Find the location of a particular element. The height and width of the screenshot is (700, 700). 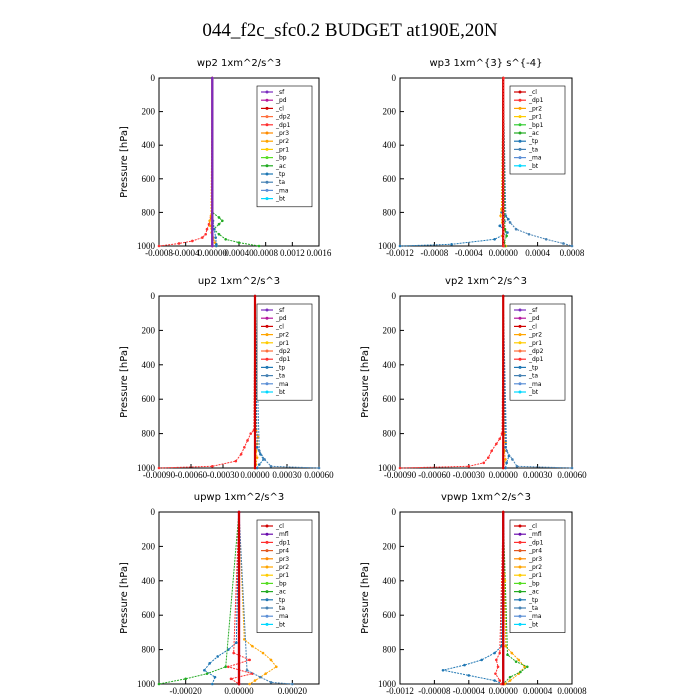

x-tick-label: -0.0012 is located at coordinates (400, 691).